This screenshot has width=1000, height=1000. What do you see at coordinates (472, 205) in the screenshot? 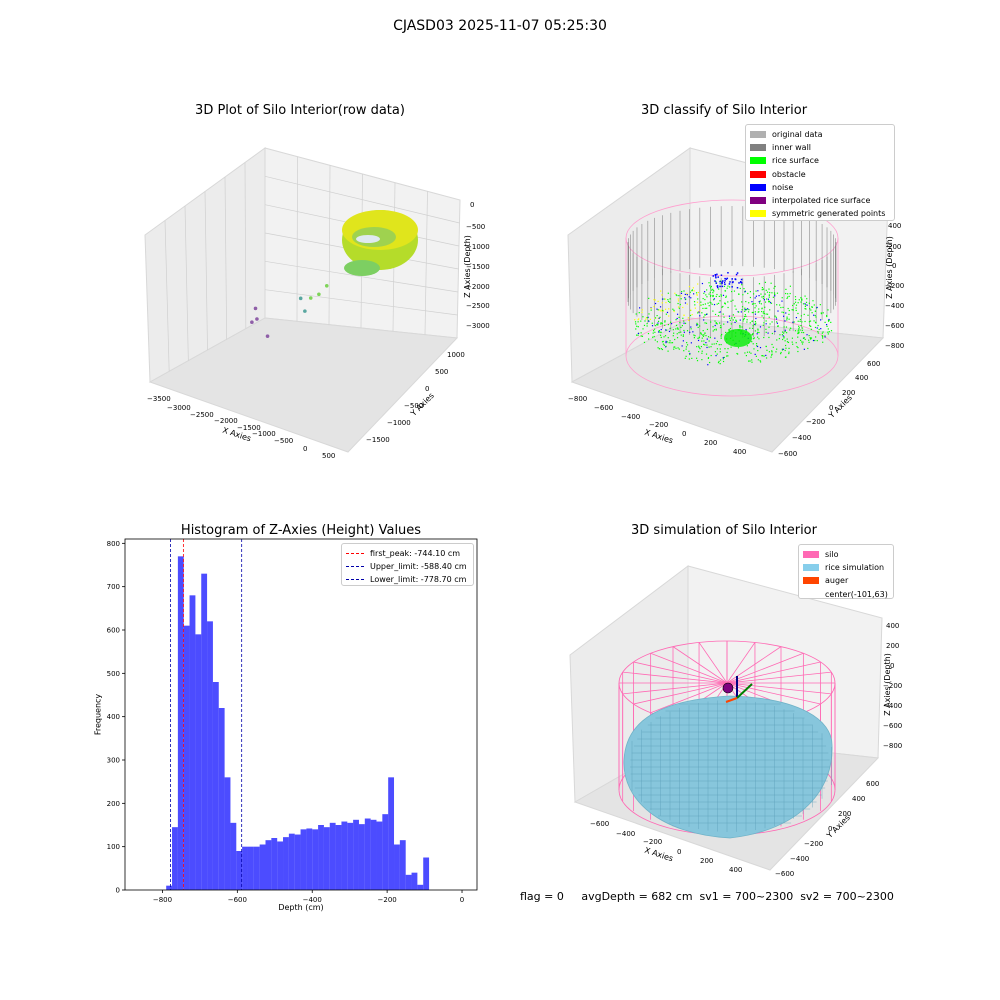
I see `p1-ztick: 0` at bounding box center [472, 205].